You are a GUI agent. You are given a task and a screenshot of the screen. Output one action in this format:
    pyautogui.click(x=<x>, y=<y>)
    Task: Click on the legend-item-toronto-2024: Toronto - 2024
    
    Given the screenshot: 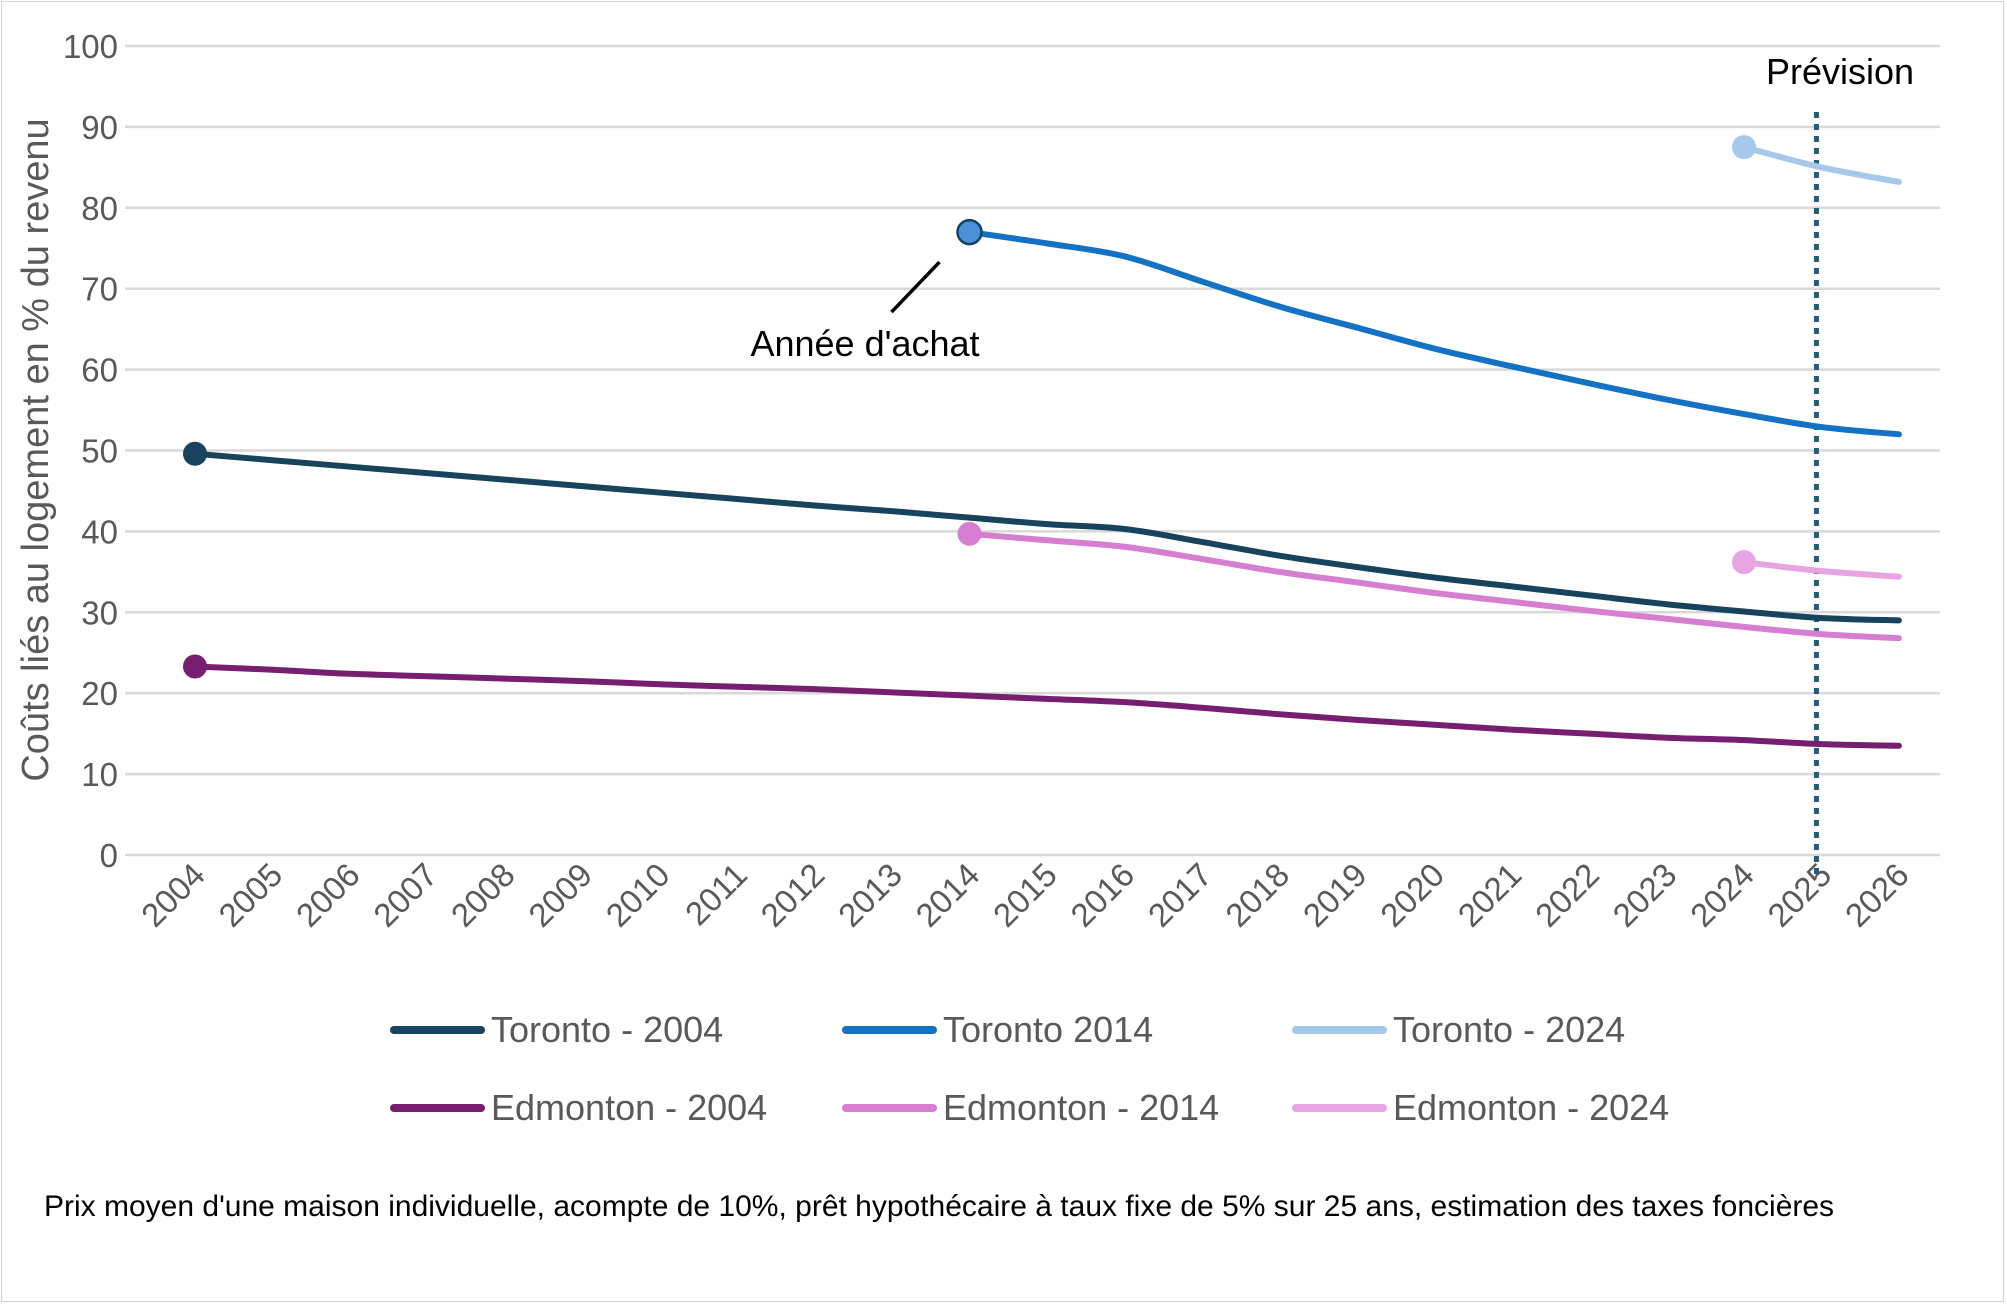 What is the action you would take?
    pyautogui.click(x=1458, y=1030)
    